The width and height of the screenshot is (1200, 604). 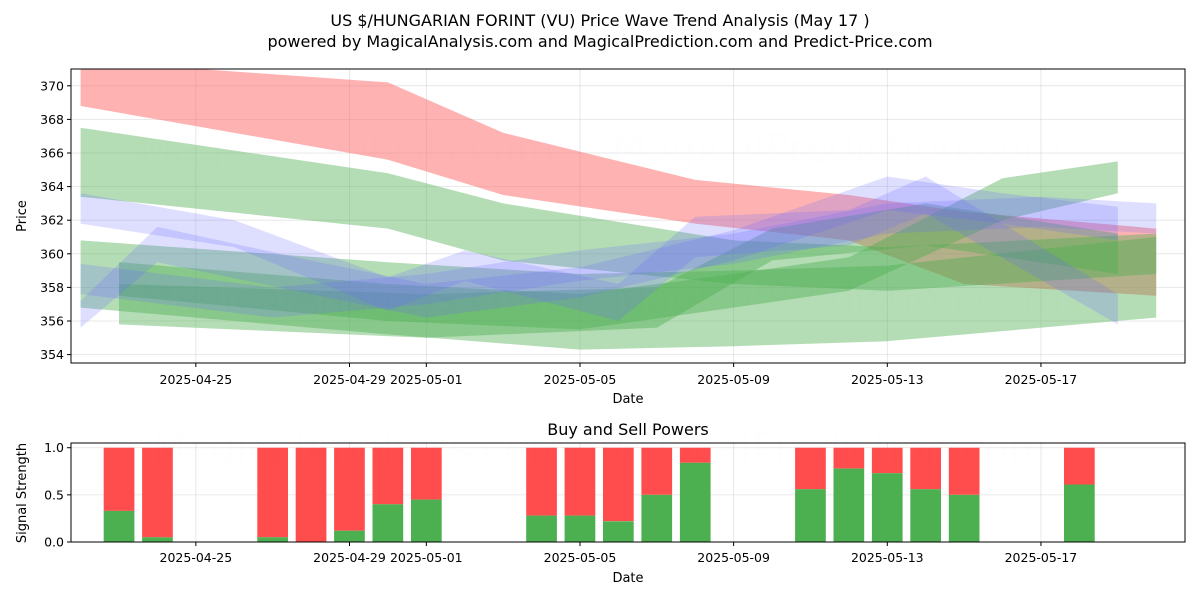 What do you see at coordinates (887, 557) in the screenshot?
I see `signal-x-tick-label: 2025-05-13` at bounding box center [887, 557].